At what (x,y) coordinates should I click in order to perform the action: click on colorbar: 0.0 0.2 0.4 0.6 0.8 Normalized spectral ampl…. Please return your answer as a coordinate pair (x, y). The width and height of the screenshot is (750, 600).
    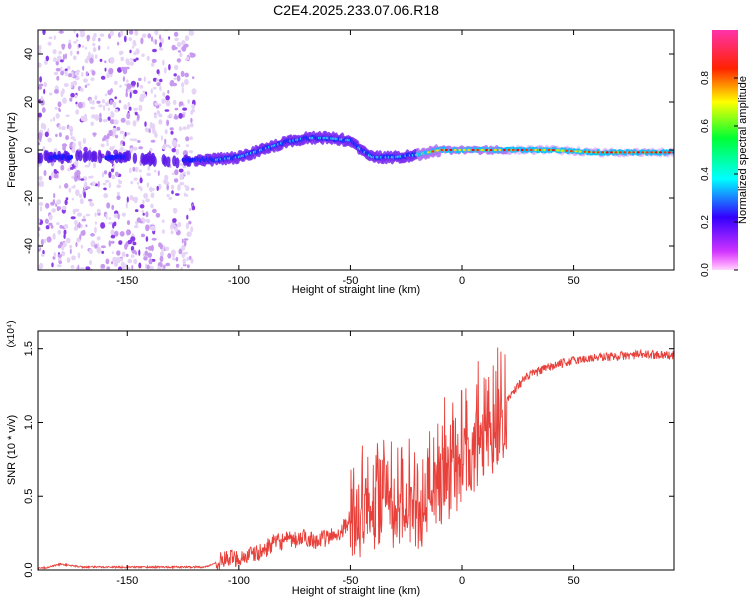
    Looking at the image, I should click on (724, 153).